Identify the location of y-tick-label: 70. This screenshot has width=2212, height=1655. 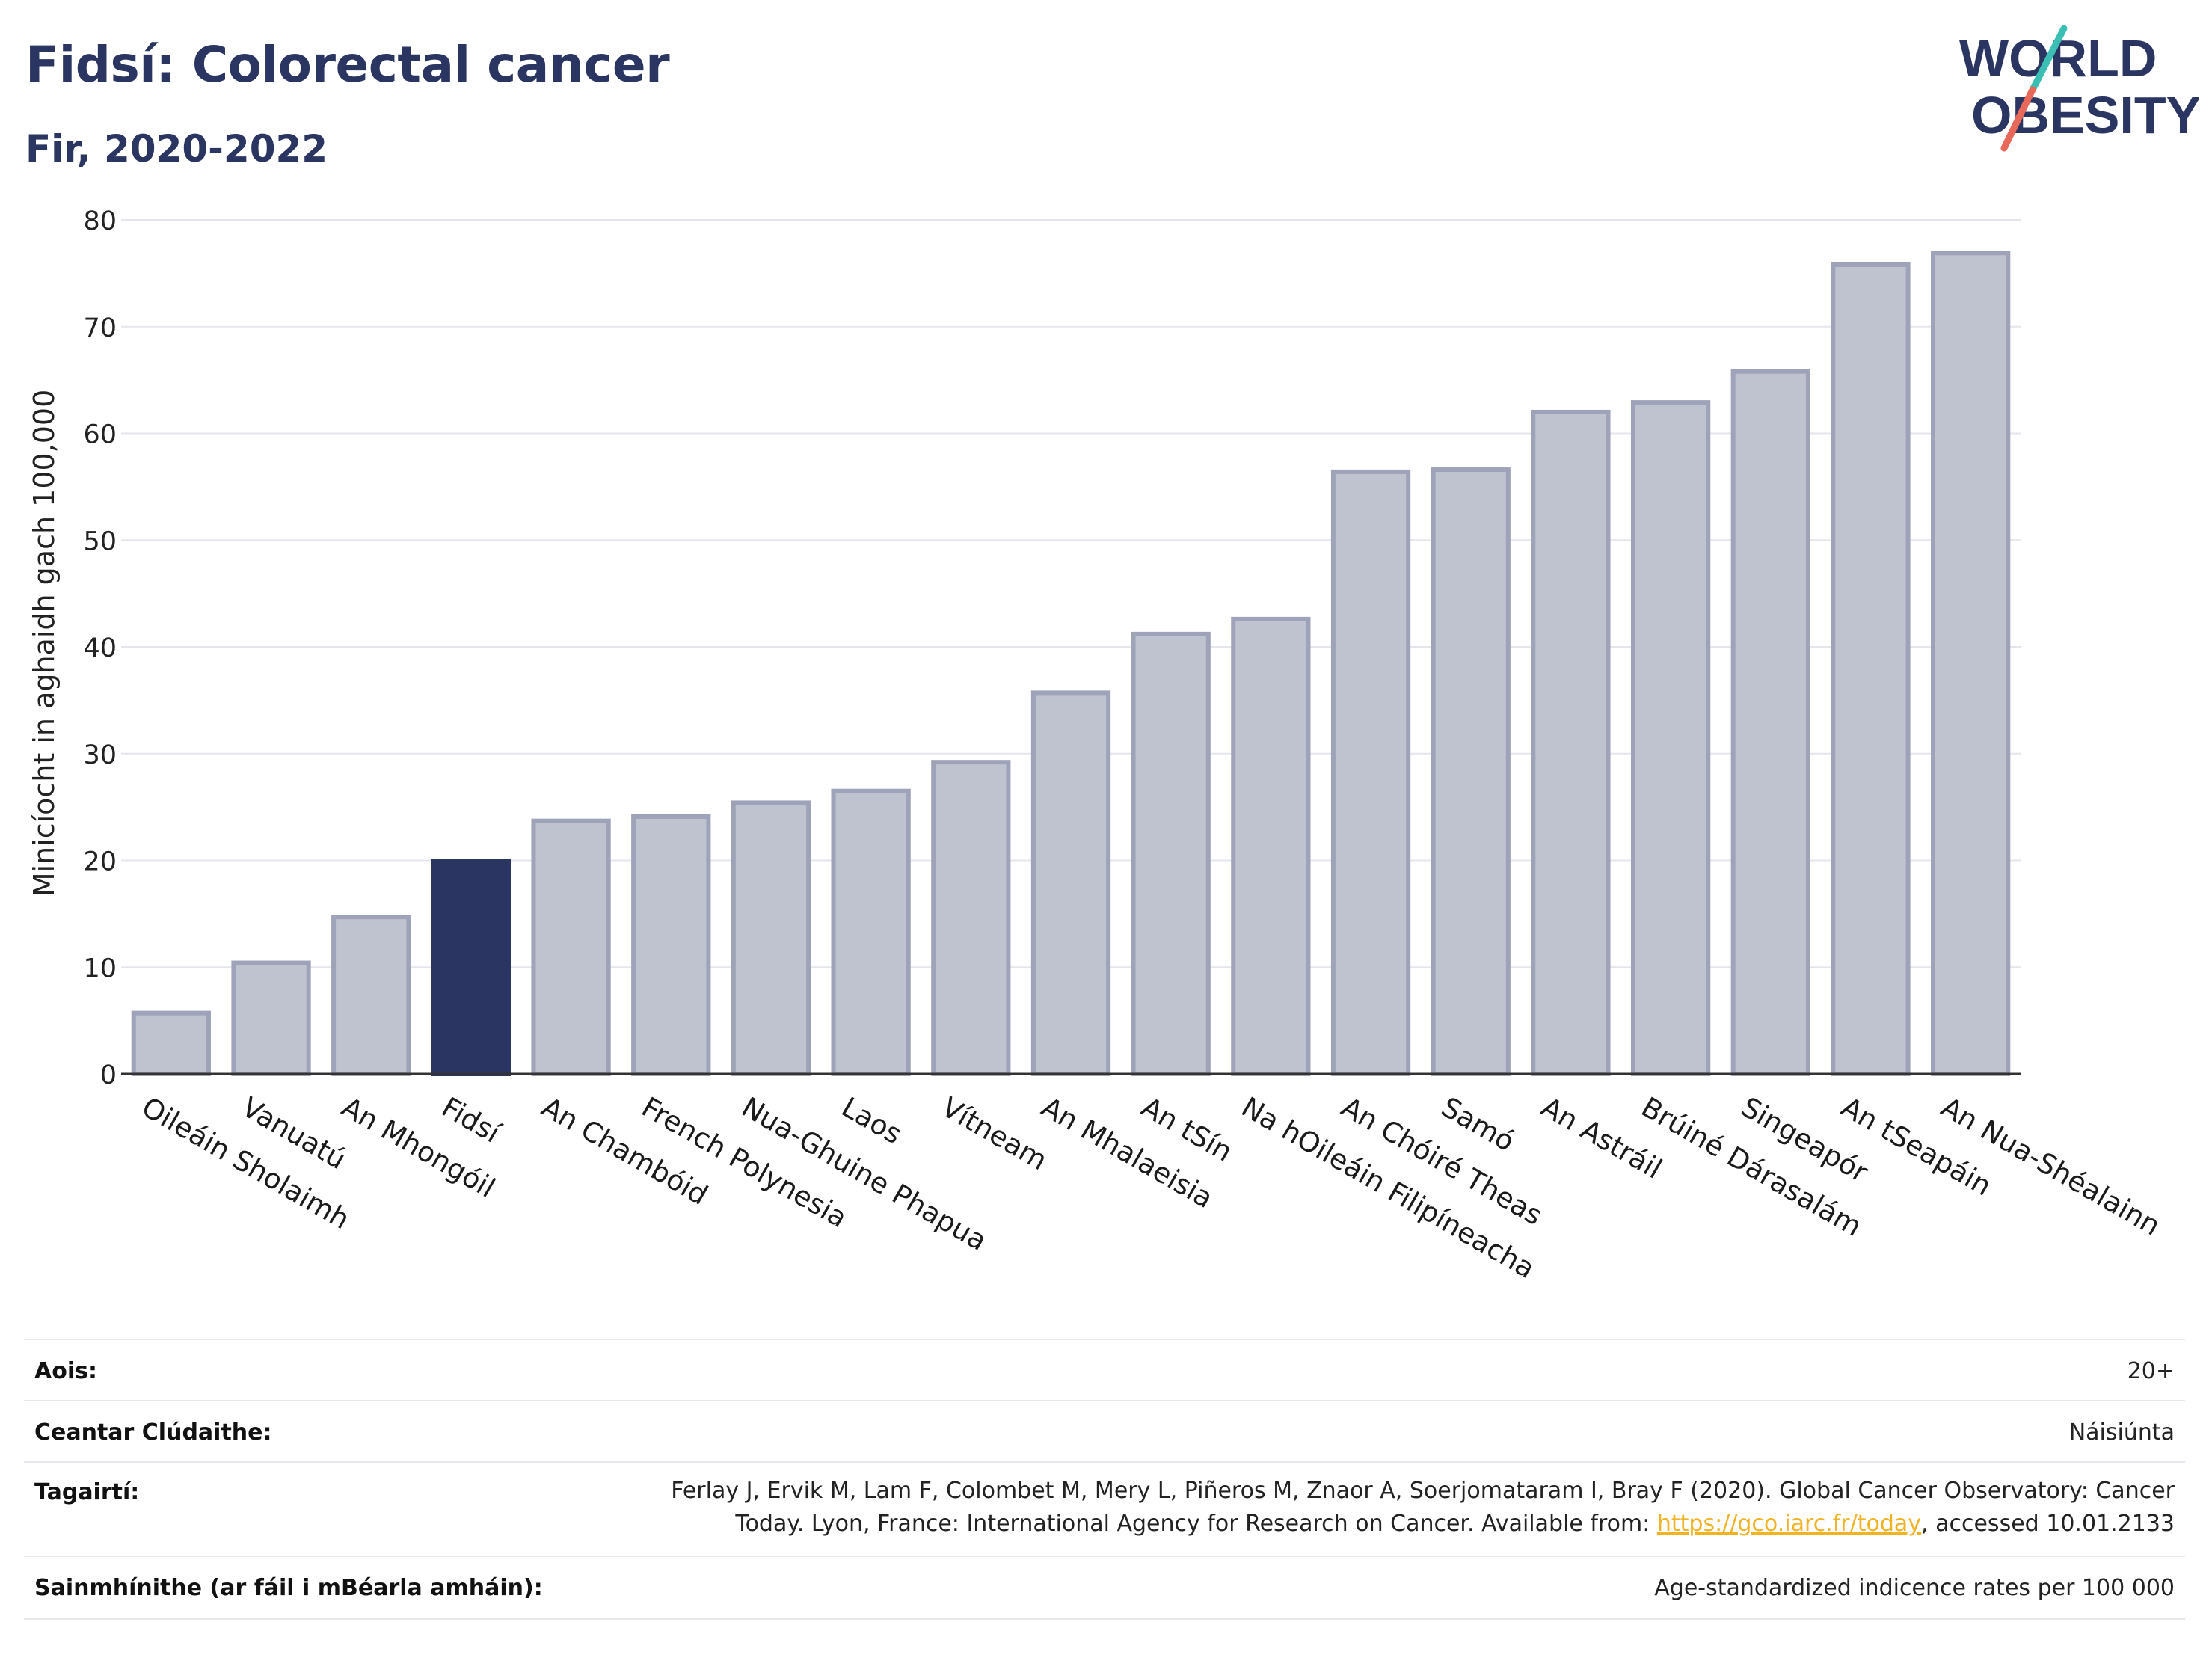
(100, 328).